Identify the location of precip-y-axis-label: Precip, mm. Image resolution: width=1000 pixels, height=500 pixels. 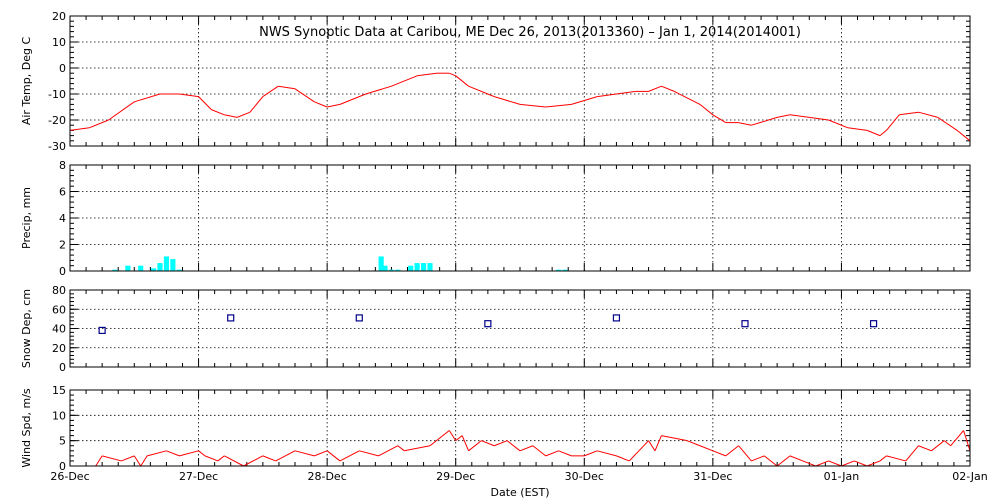
(26, 218).